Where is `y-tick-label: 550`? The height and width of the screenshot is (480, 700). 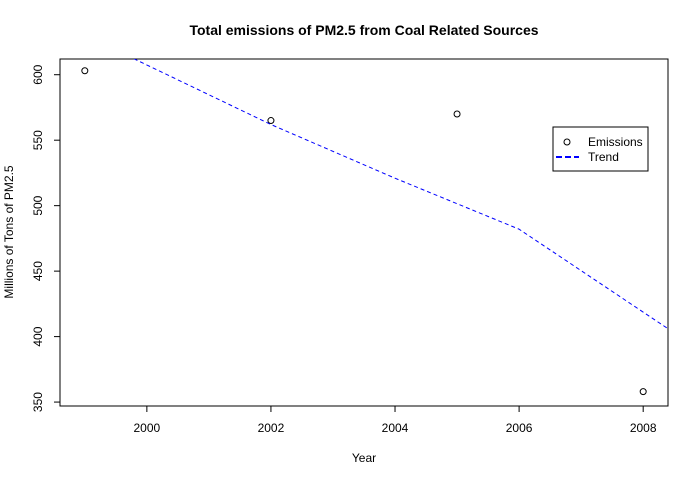 y-tick-label: 550 is located at coordinates (38, 140).